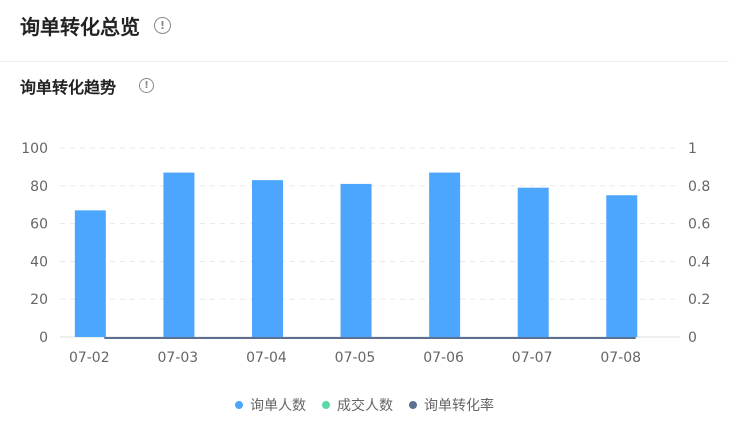 The image size is (729, 421). I want to click on x-tick-label: 07-06, so click(443, 358).